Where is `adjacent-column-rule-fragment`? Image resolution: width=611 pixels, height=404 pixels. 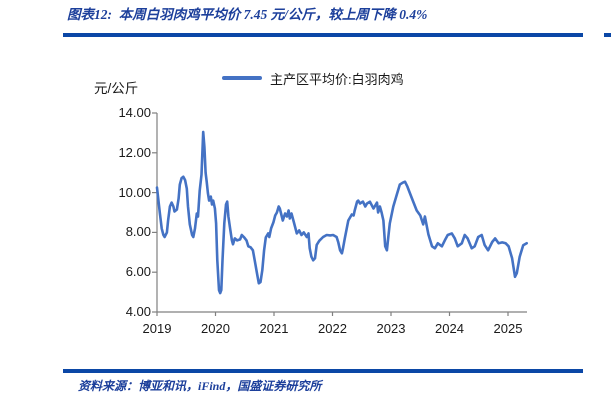
adjacent-column-rule-fragment is located at coordinates (607, 35).